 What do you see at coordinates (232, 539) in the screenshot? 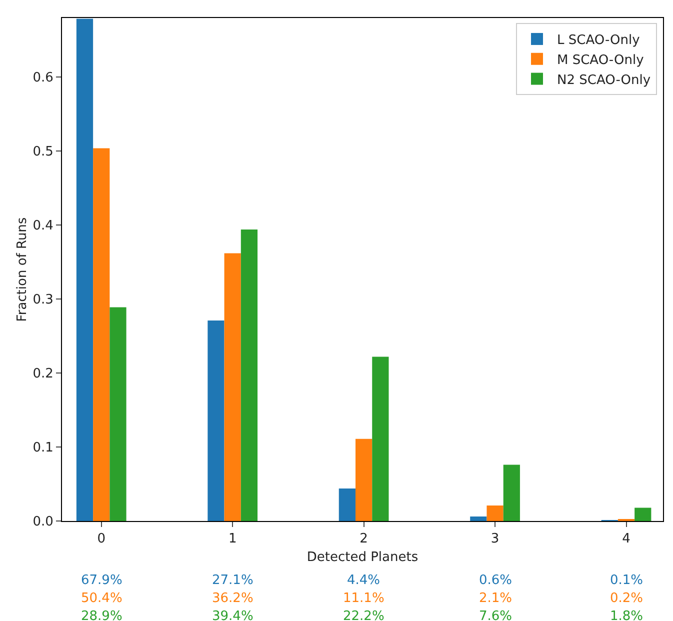
I see `x-tick-label: 1` at bounding box center [232, 539].